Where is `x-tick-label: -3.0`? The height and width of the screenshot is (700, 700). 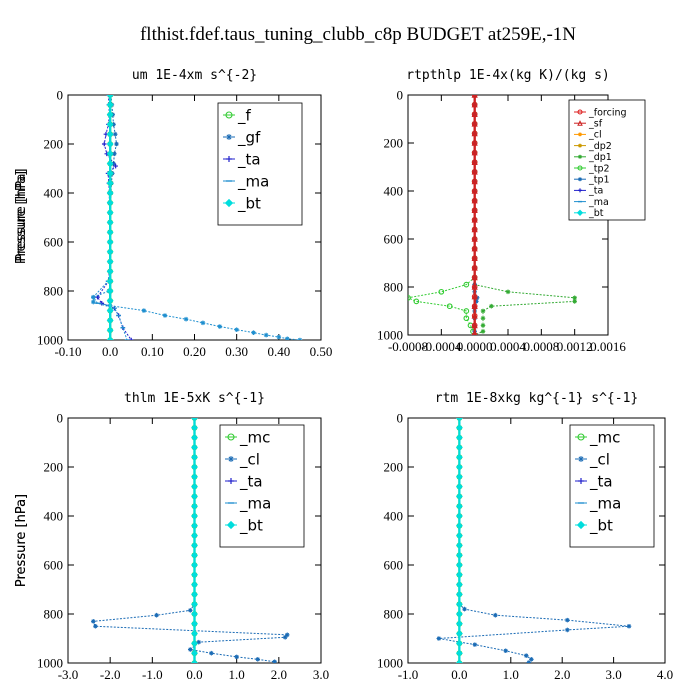
x-tick-label: -3.0 is located at coordinates (68, 674).